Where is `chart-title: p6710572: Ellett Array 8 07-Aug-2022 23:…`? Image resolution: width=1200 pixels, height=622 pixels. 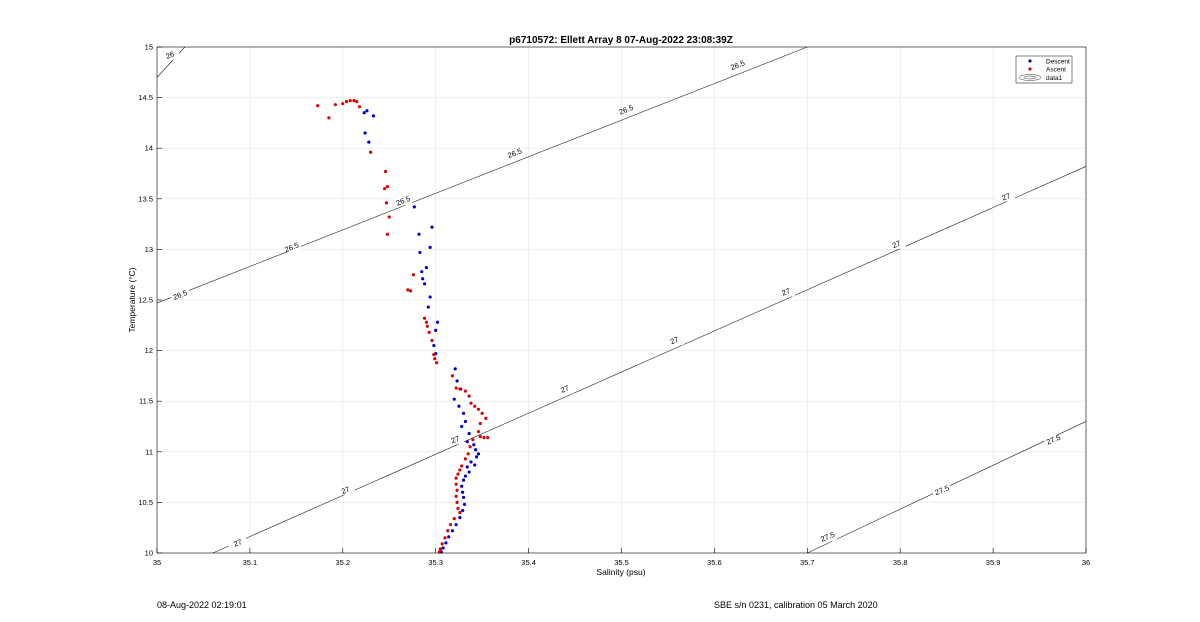 chart-title: p6710572: Ellett Array 8 07-Aug-2022 23:… is located at coordinates (621, 40).